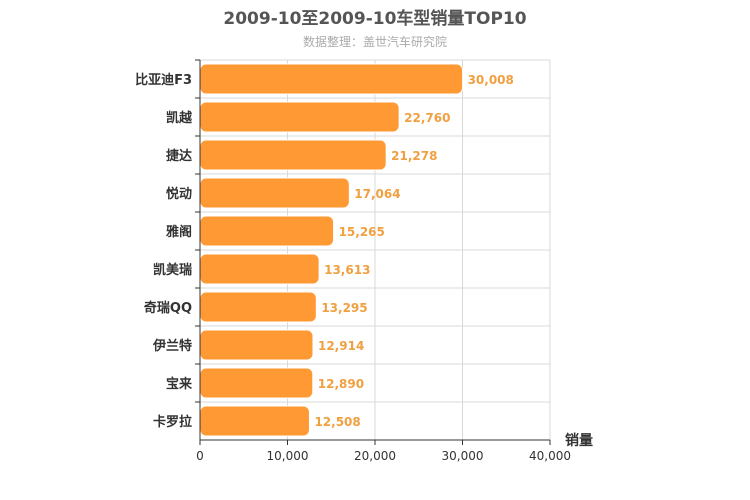  What do you see at coordinates (427, 118) in the screenshot?
I see `data-label: 22,760` at bounding box center [427, 118].